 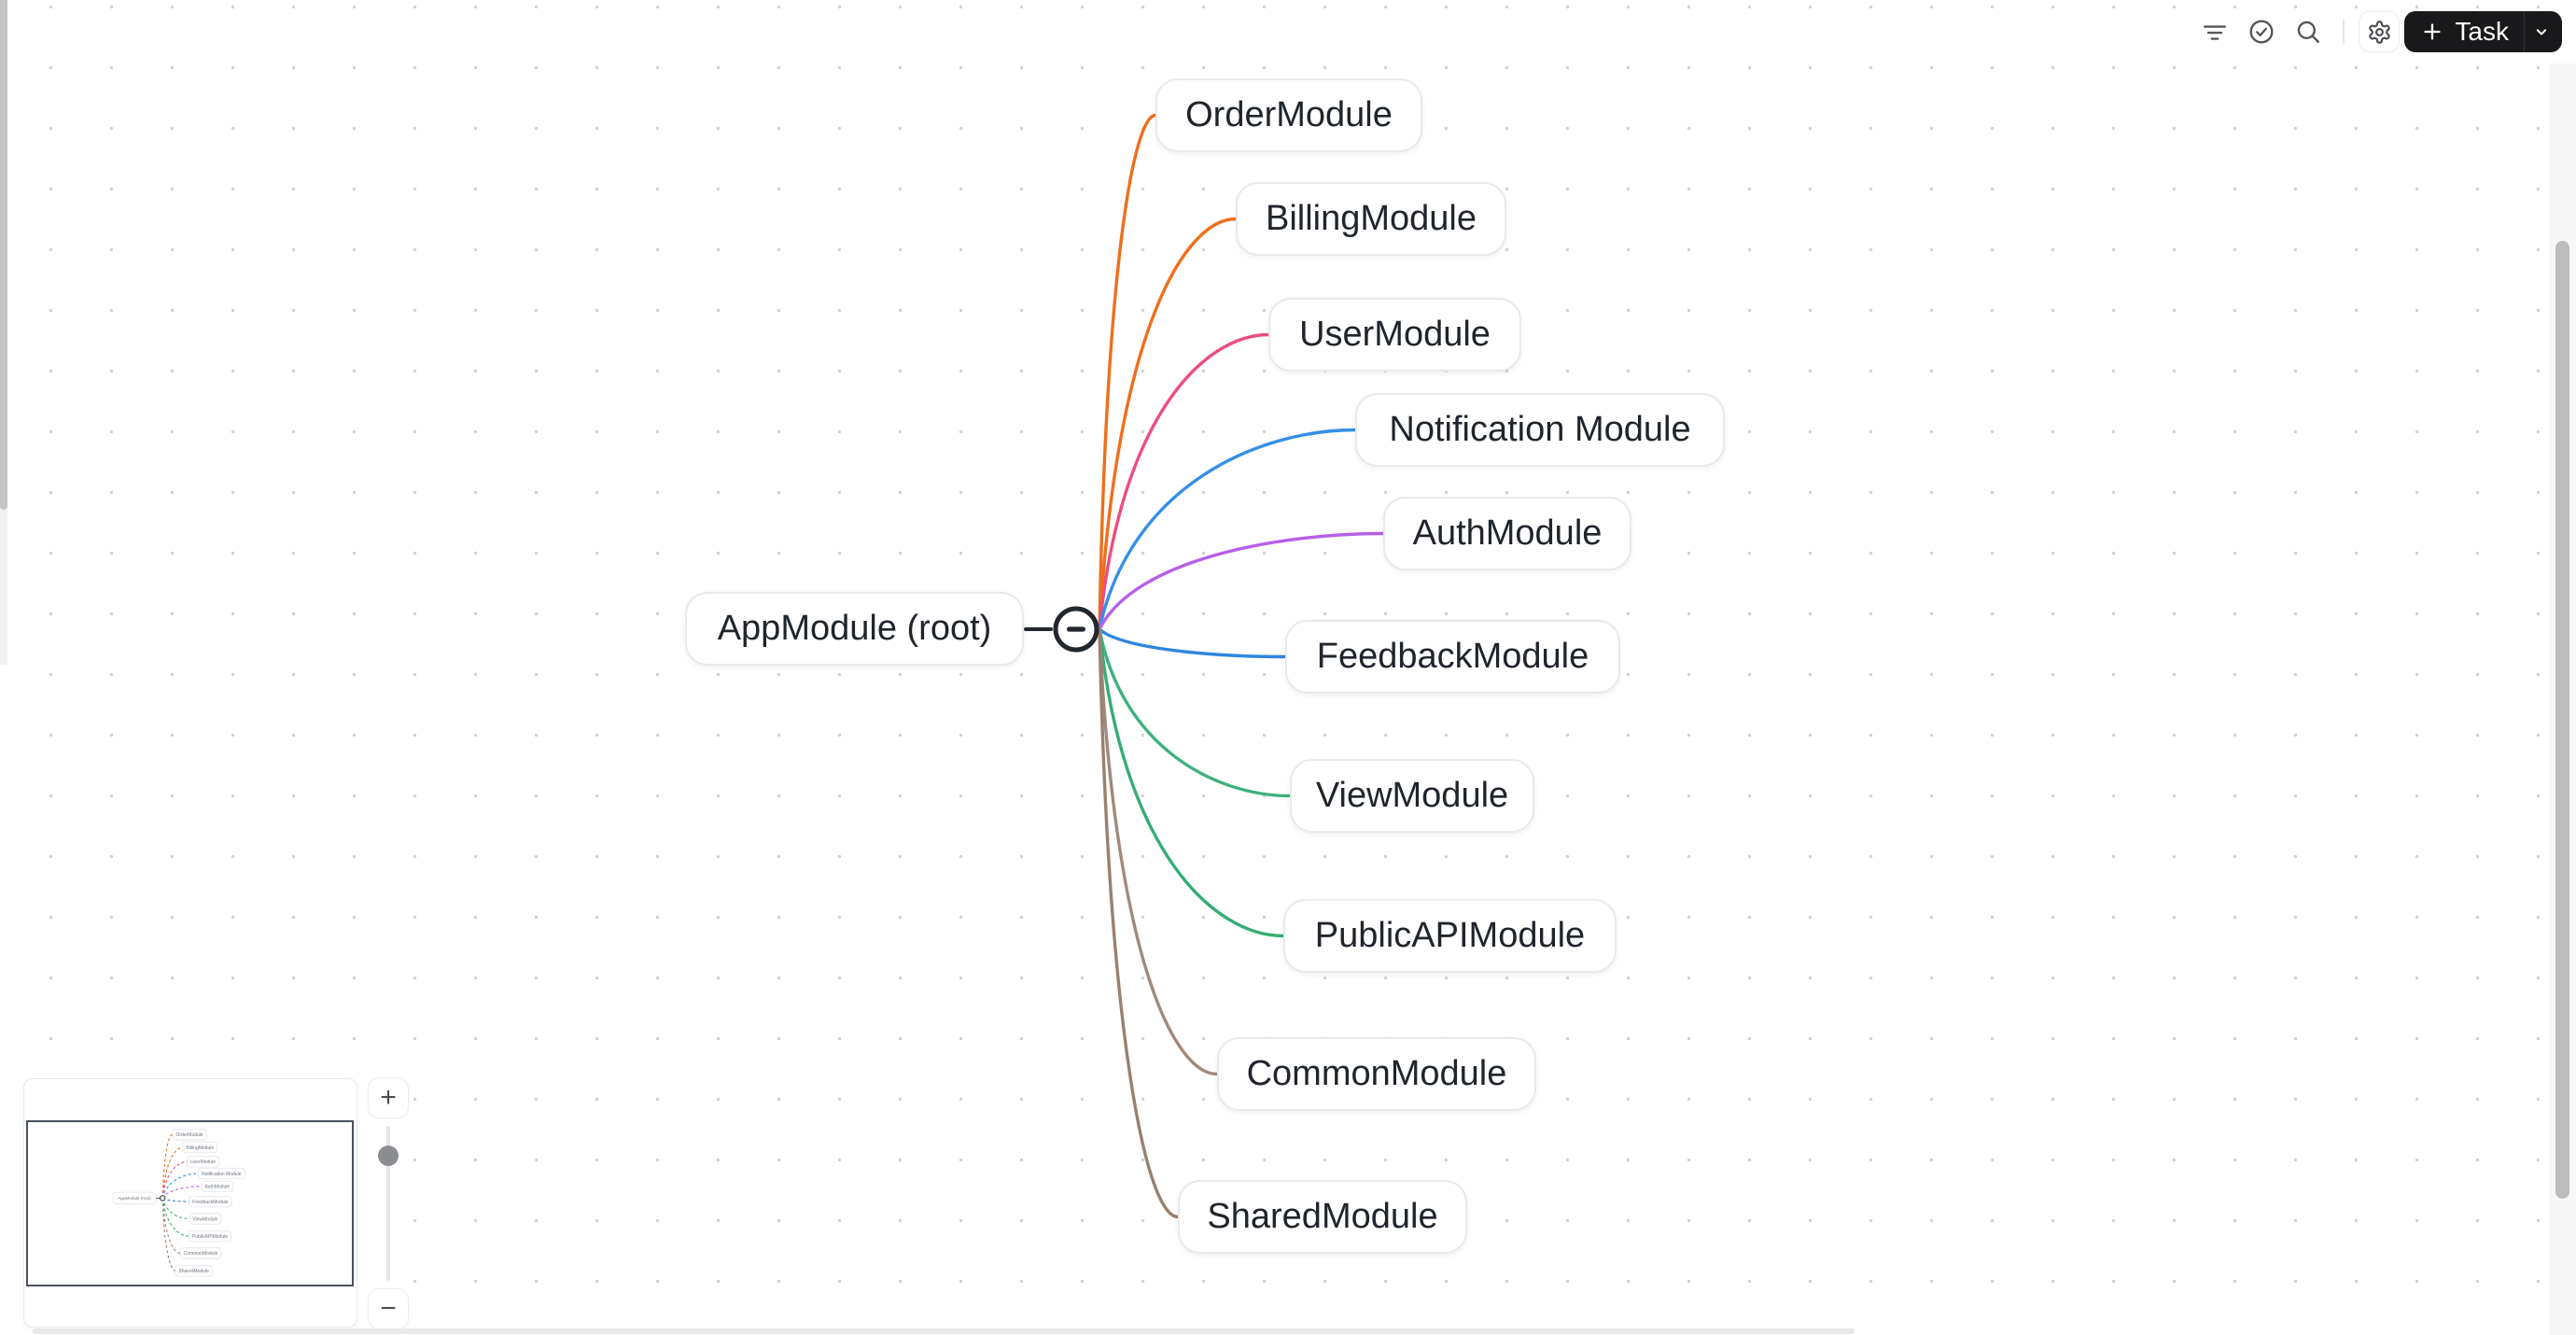 I want to click on task-dropdown-toggle, so click(x=2543, y=31).